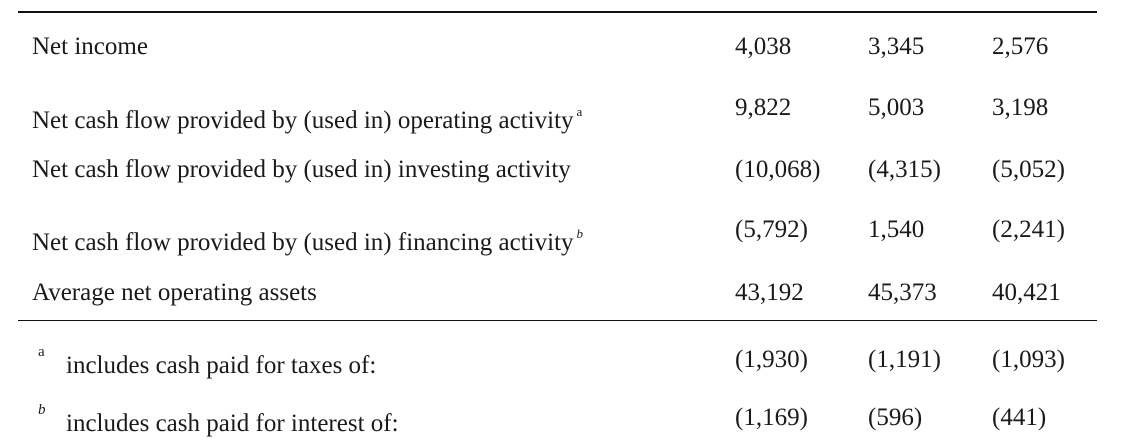 Image resolution: width=1124 pixels, height=445 pixels. Describe the element at coordinates (174, 292) in the screenshot. I see `row-label: Average net operating assets` at that location.